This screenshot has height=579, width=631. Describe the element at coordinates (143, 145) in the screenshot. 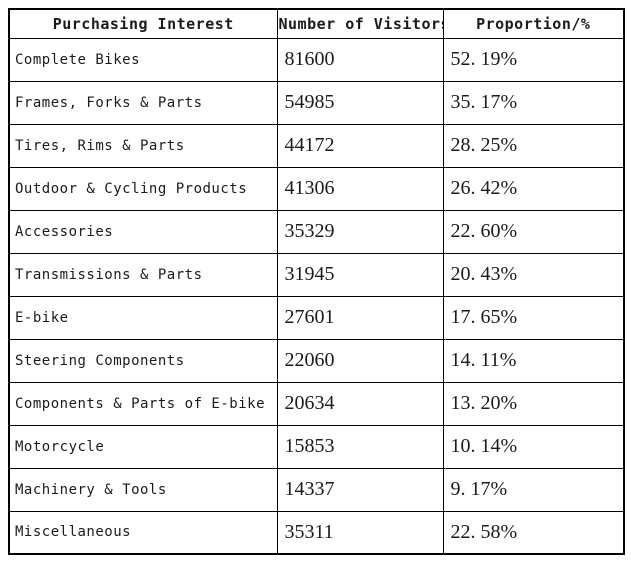

I see `interest-cell: Tires, Rims & Parts` at that location.